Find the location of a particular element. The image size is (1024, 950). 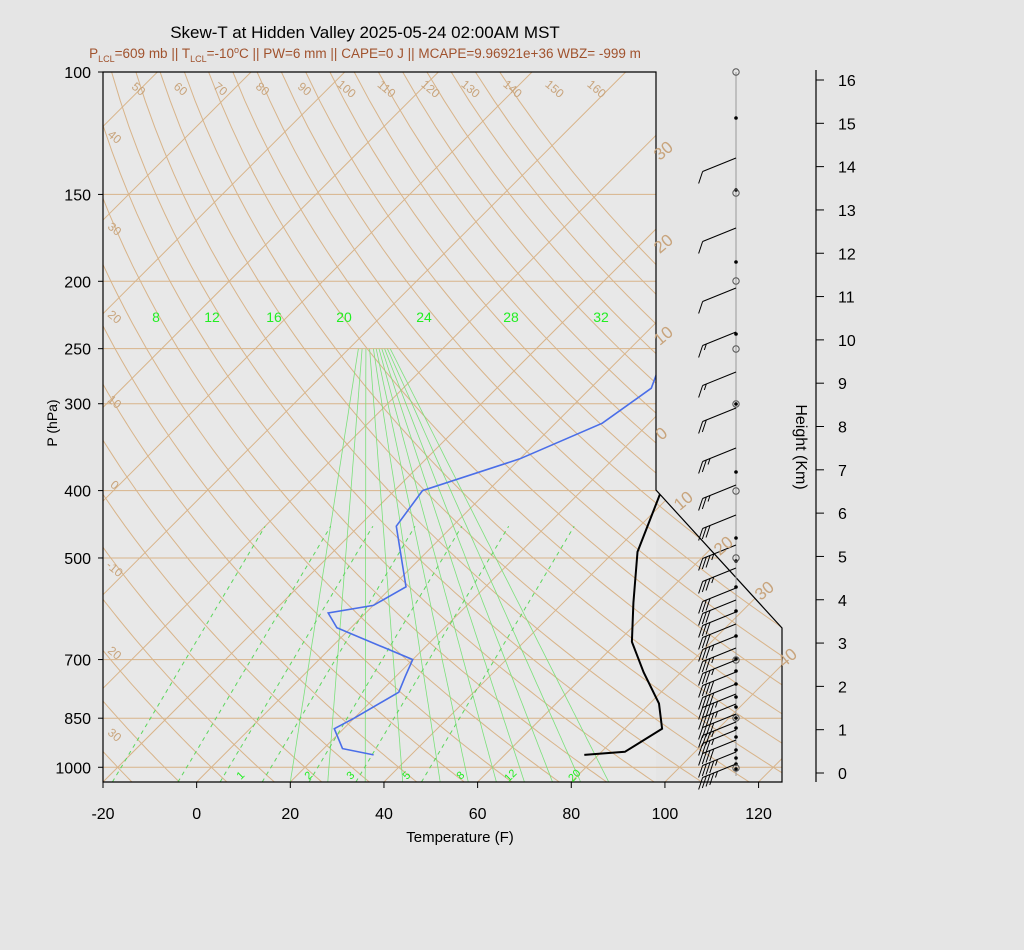

moist-adiabat-label: 24 is located at coordinates (424, 317).